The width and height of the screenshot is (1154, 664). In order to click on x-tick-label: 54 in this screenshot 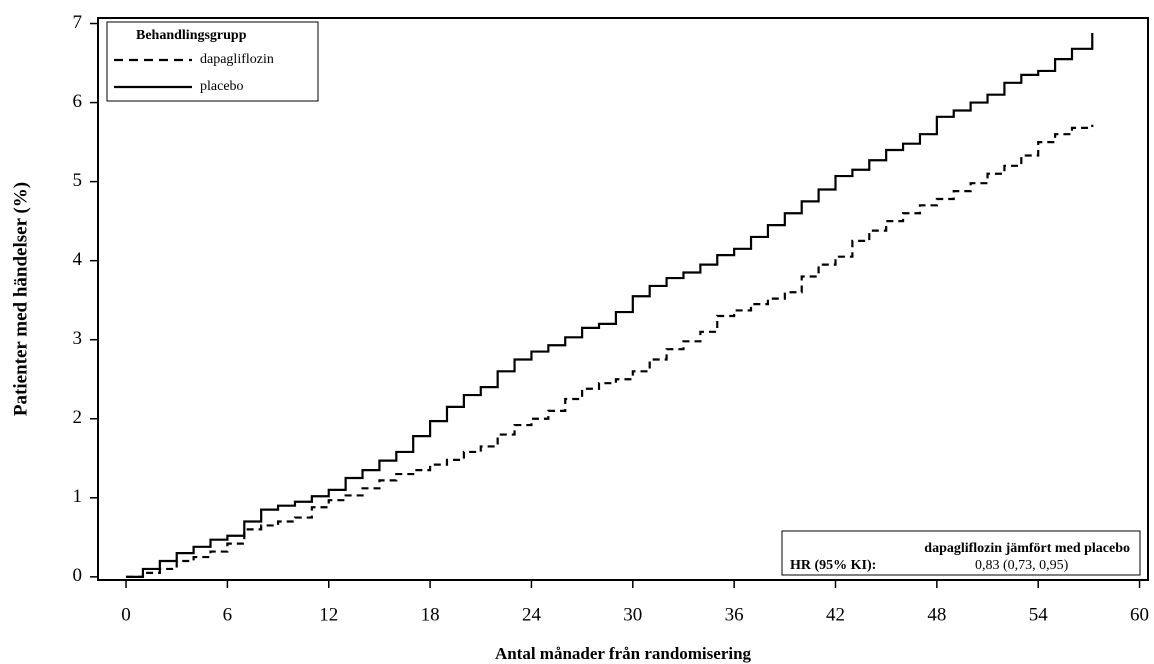, I will do `click(1039, 614)`.